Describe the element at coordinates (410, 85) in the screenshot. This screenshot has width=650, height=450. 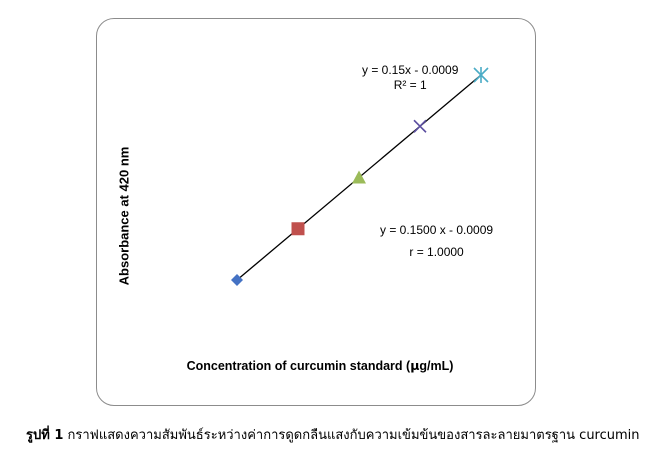
I see `trendline-r-squared: R² = 1` at that location.